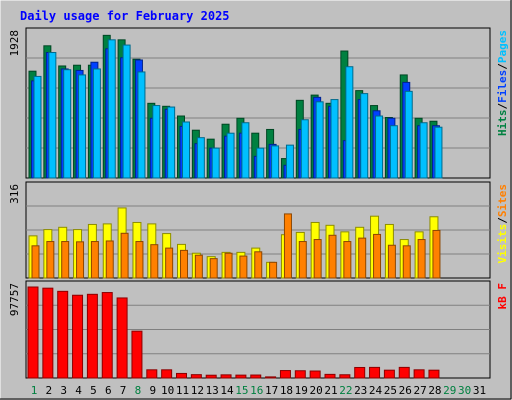  I want to click on legend-pages: Pages, so click(502, 46).